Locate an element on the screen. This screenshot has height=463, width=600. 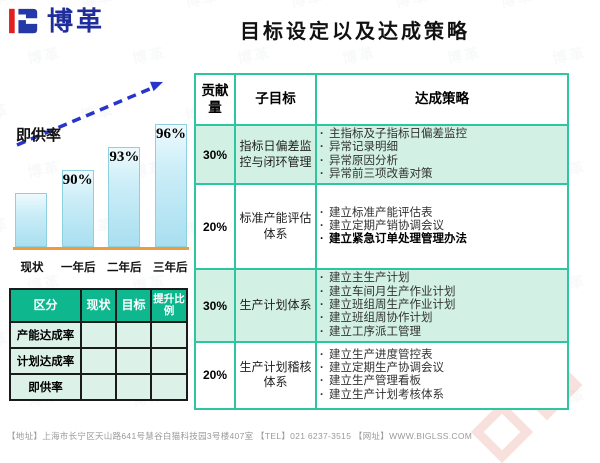
company-logo: 博革 is located at coordinates (56, 21).